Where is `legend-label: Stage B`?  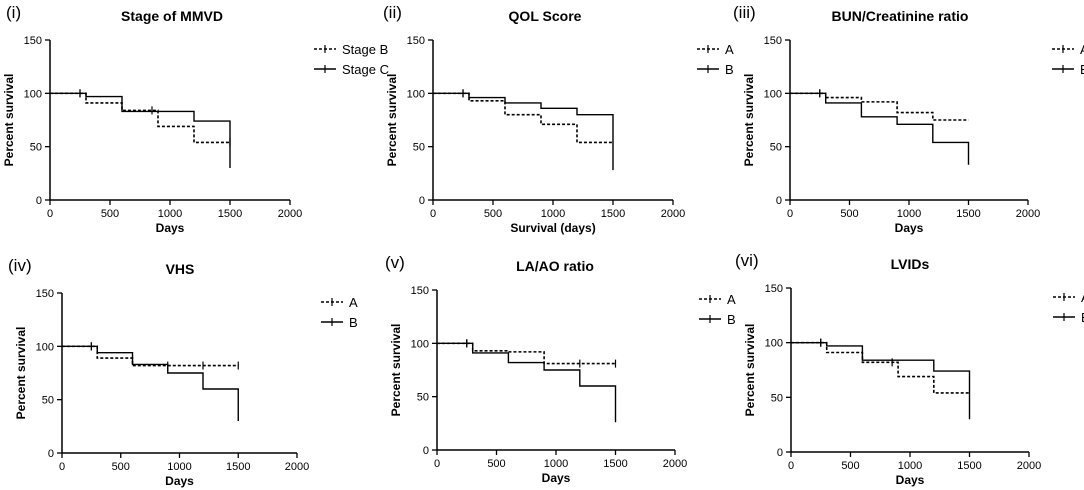
legend-label: Stage B is located at coordinates (365, 49).